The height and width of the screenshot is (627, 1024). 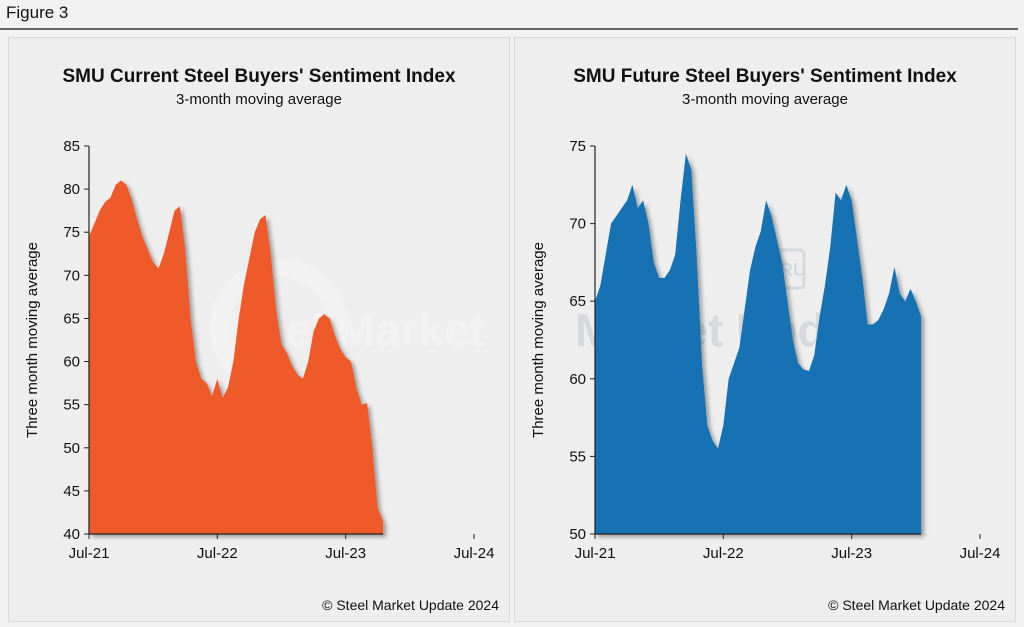 What do you see at coordinates (71, 146) in the screenshot?
I see `y-tick-label: 85` at bounding box center [71, 146].